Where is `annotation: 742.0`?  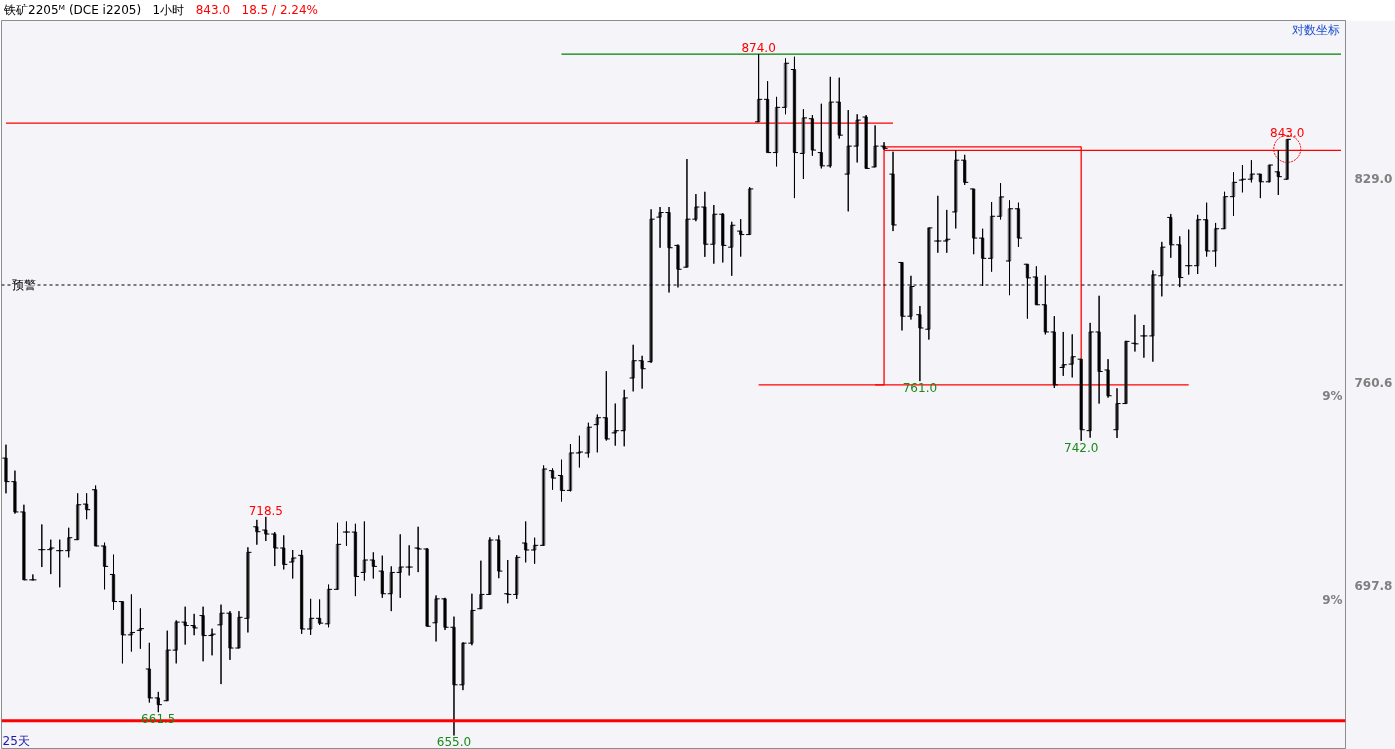
annotation: 742.0 is located at coordinates (1081, 447).